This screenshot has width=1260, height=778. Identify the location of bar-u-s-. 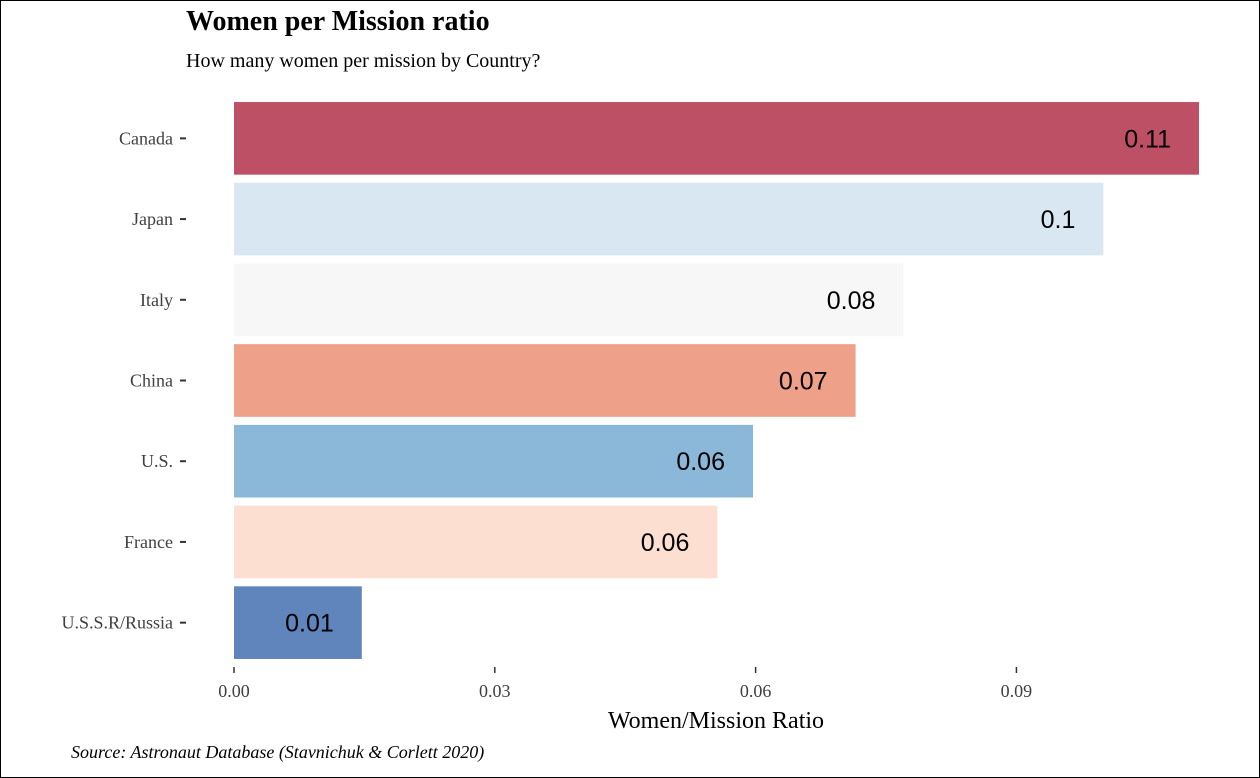
(493, 461).